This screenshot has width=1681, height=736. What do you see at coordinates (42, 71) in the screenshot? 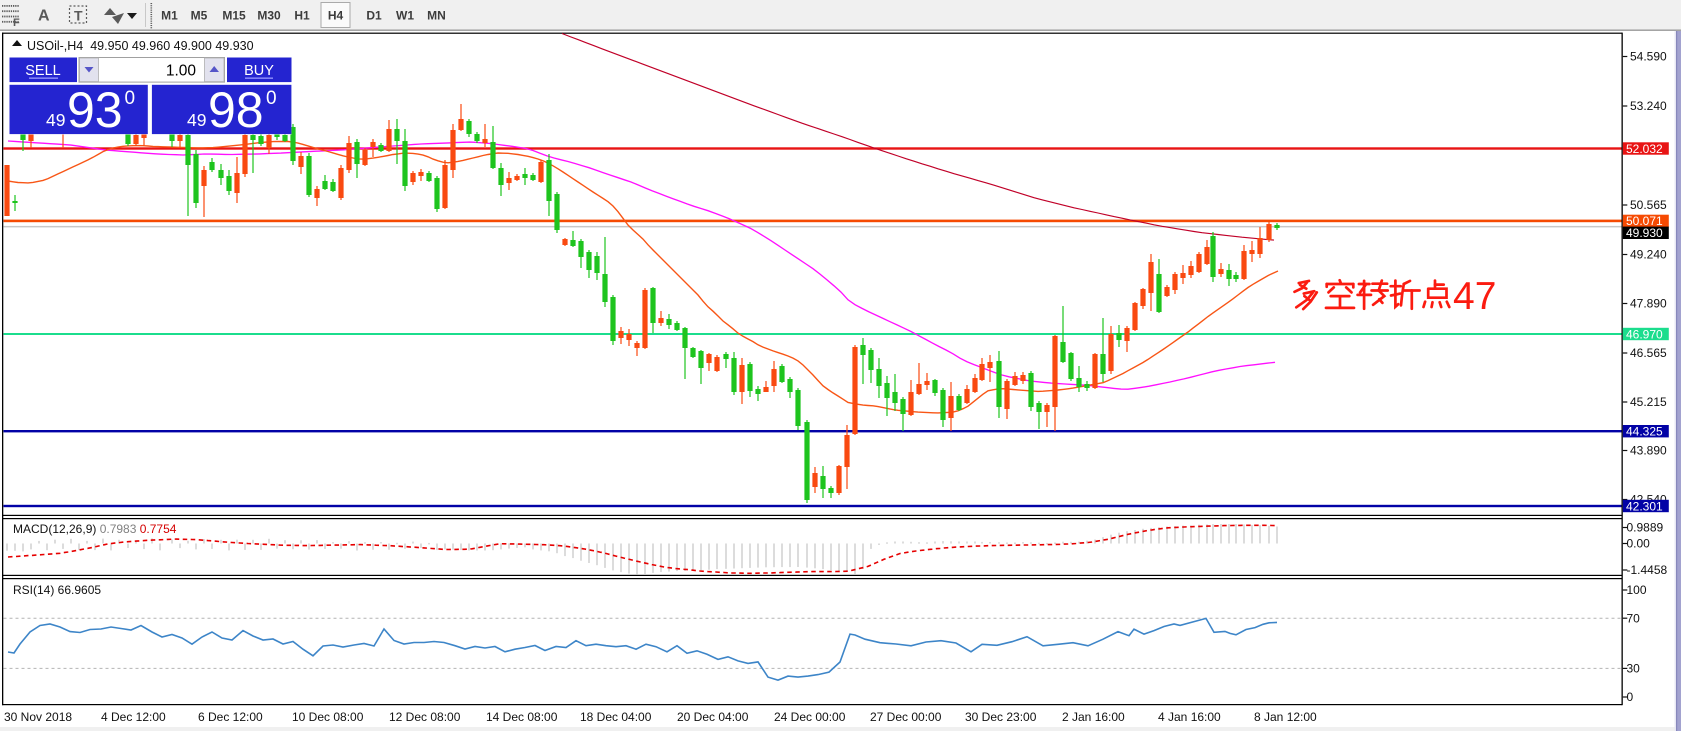
I see `svg-text: SELL` at bounding box center [42, 71].